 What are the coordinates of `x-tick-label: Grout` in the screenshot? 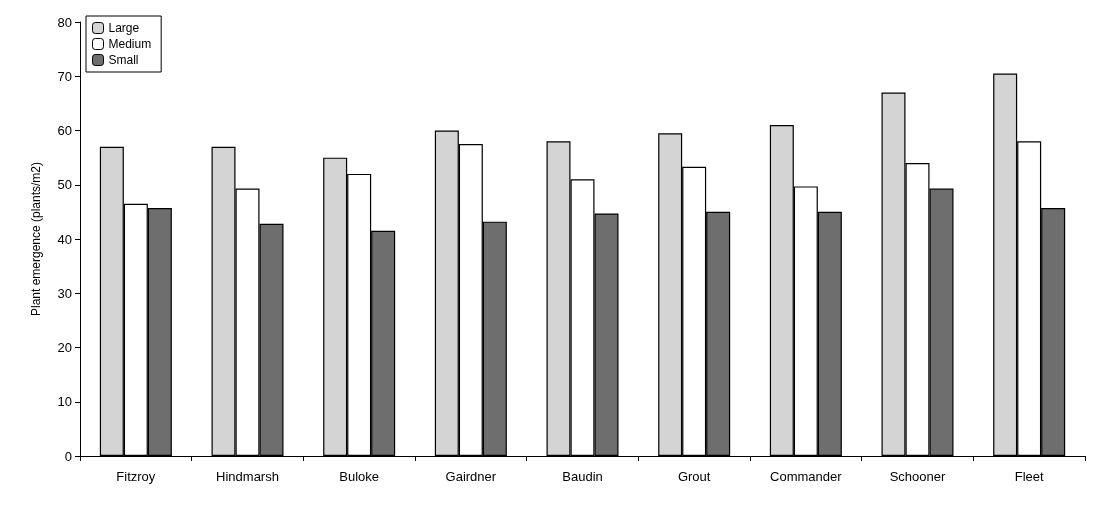 It's located at (694, 476).